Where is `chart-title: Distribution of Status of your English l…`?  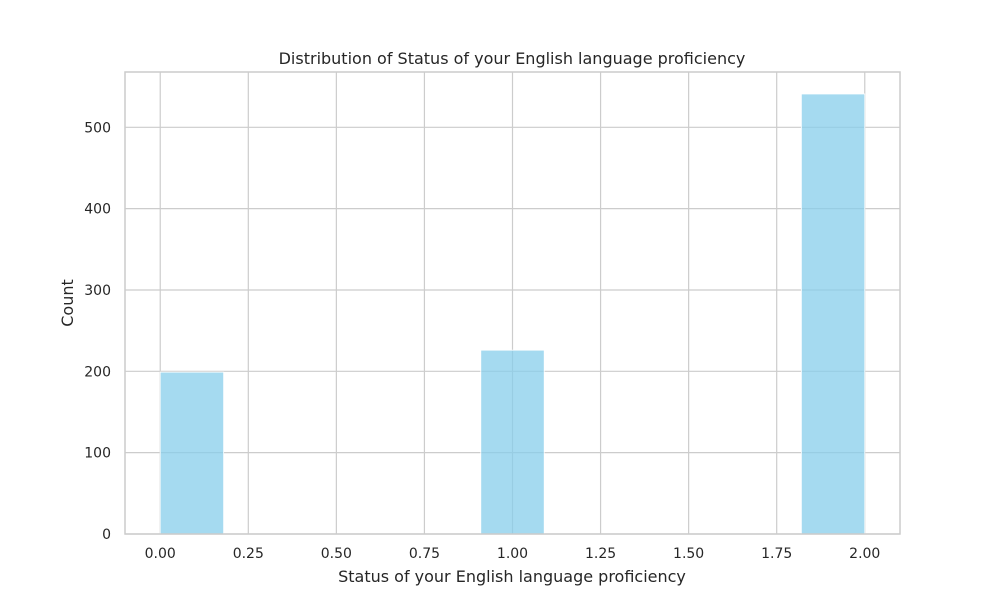
chart-title: Distribution of Status of your English l… is located at coordinates (512, 58).